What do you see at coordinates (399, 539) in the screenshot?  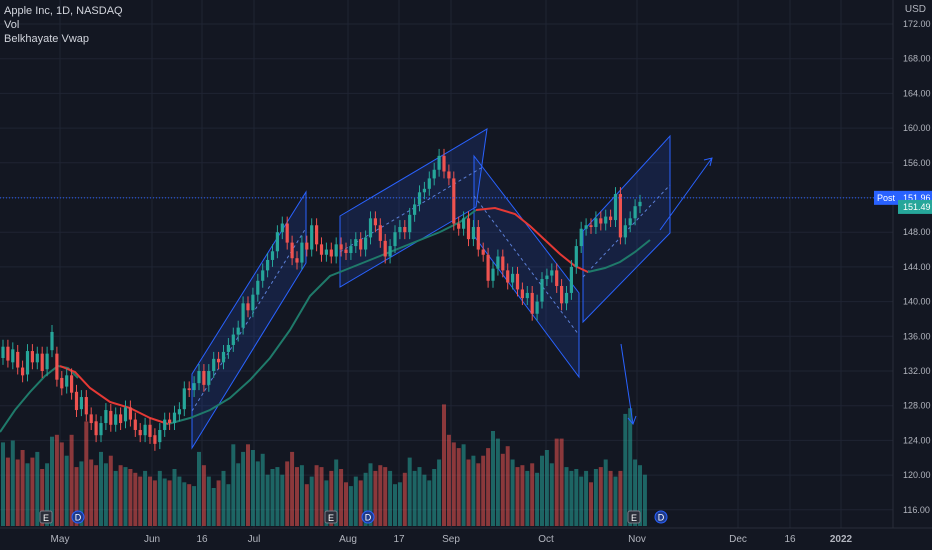 I see `date-label: 17` at bounding box center [399, 539].